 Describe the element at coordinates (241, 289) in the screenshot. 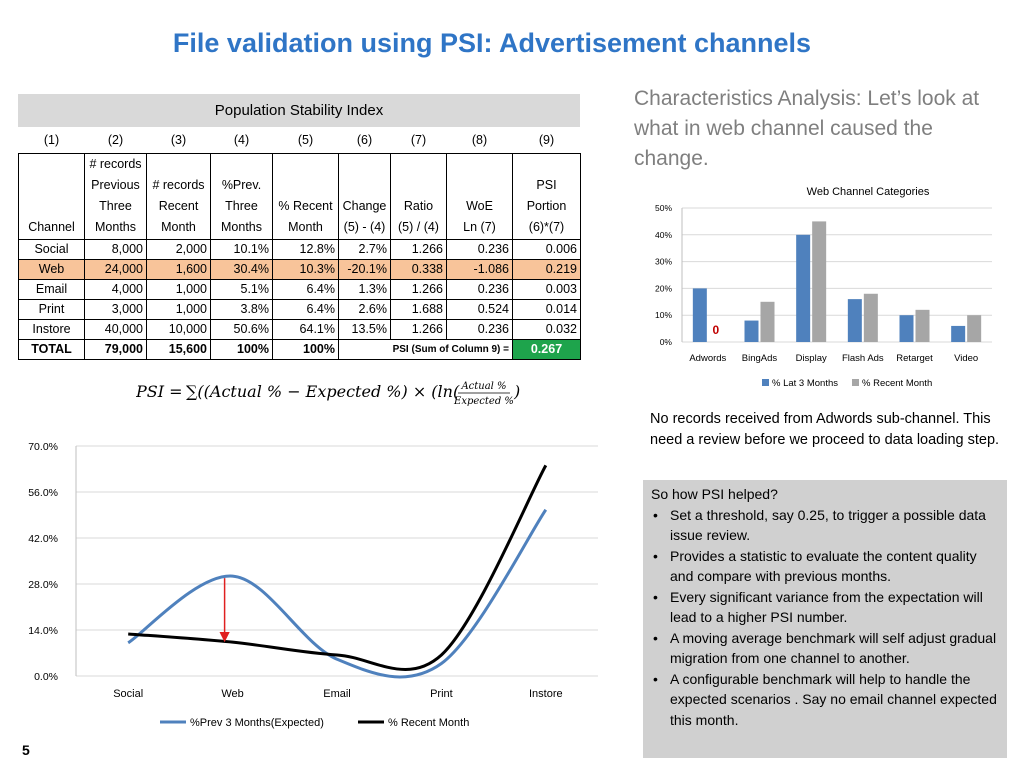

I see `table-cell: 5.1%` at that location.